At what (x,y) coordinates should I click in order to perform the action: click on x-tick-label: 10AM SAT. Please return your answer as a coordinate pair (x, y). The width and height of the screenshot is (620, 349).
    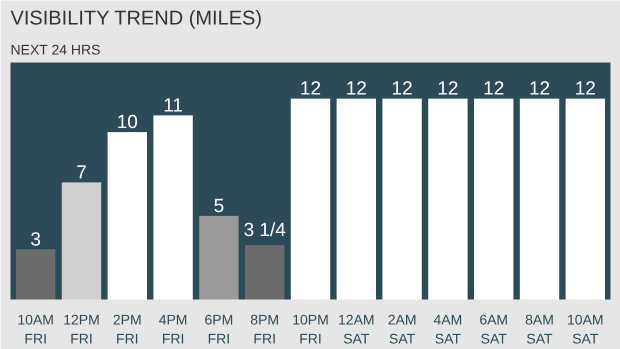
    Looking at the image, I should click on (585, 329).